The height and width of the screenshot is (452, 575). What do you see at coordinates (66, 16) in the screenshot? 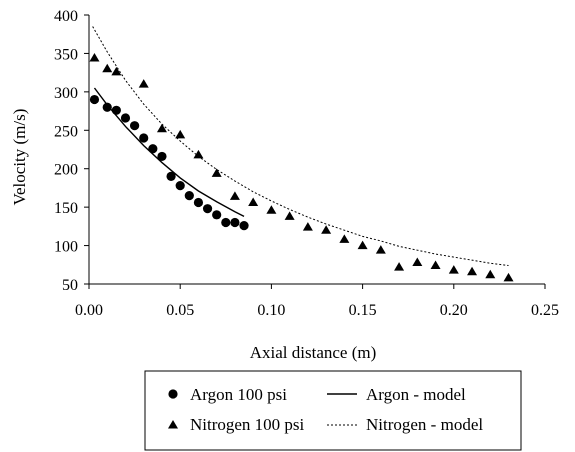
I see `y-tick-label: 400` at bounding box center [66, 16].